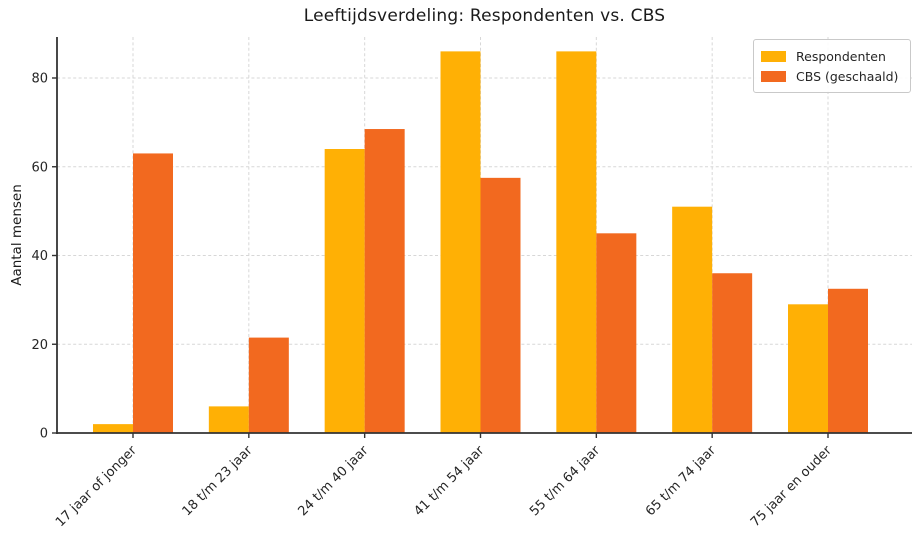  Describe the element at coordinates (218, 481) in the screenshot. I see `x-tick-label: 18 t/m 23 jaar` at that location.